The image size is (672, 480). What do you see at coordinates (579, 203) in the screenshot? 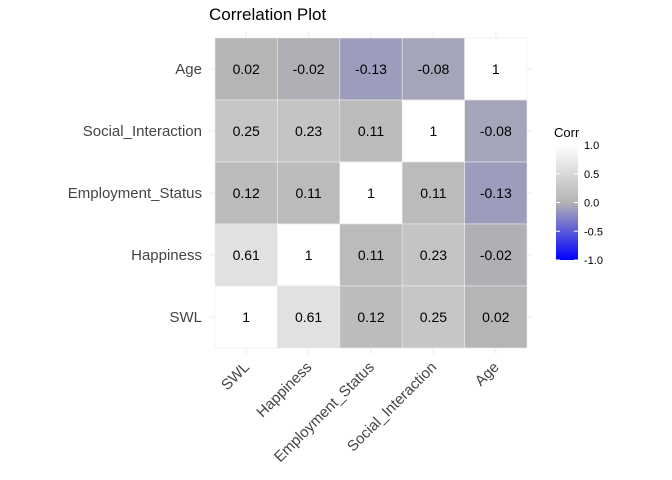
I see `legend-ticks: 1.0 0.5 0.0 -0.5 -1.0` at bounding box center [579, 203].